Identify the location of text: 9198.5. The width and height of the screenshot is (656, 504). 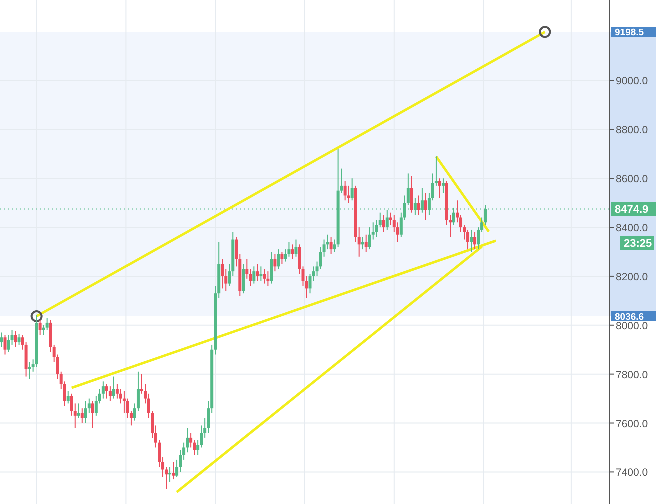
(630, 33).